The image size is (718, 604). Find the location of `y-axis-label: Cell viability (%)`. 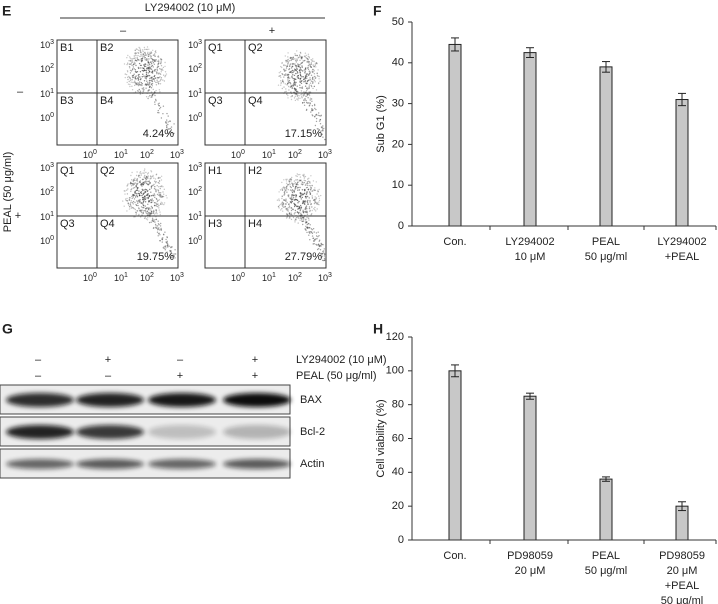

y-axis-label: Cell viability (%) is located at coordinates (381, 438).